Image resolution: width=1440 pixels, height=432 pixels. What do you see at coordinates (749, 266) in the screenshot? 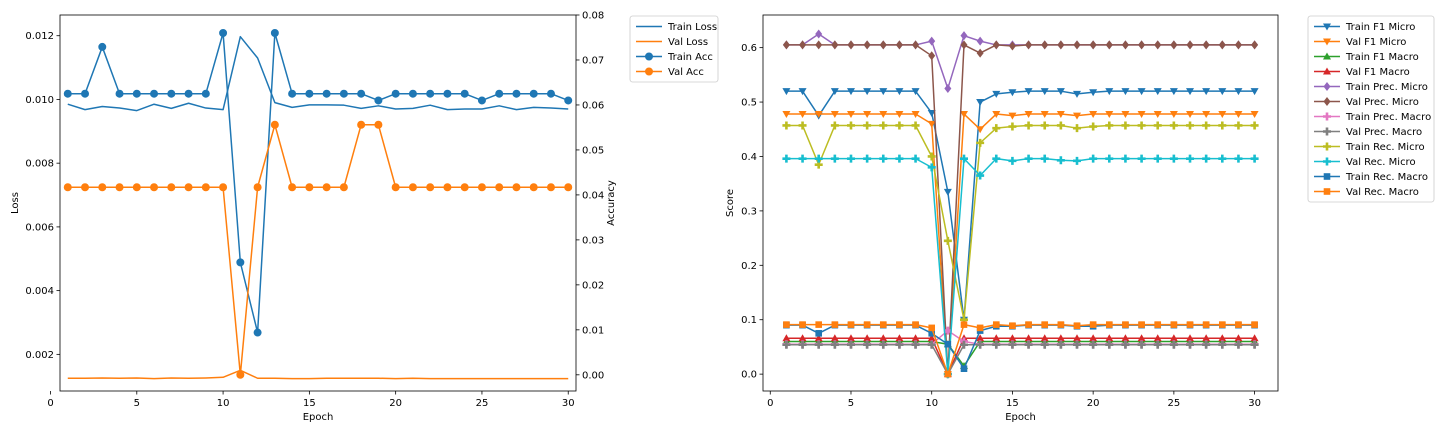
I see `y-tick-label: 0.2` at bounding box center [749, 266].